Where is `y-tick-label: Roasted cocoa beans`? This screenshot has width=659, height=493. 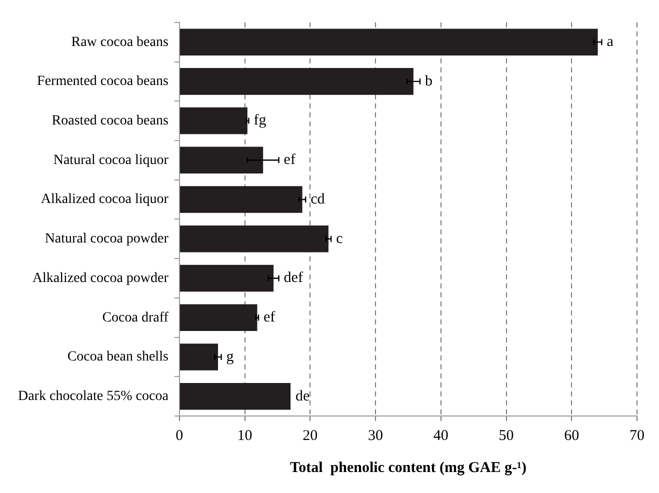 y-tick-label: Roasted cocoa beans is located at coordinates (110, 120).